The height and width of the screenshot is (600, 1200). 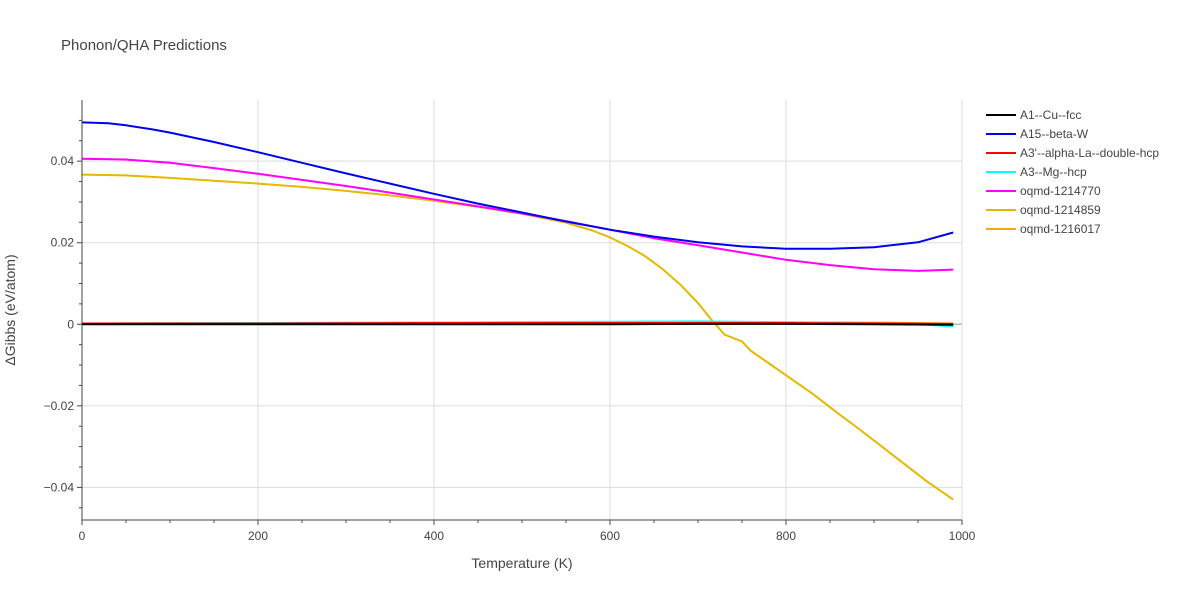 I want to click on legend-item: A3'--alpha-La--double-hcp, so click(x=1072, y=153).